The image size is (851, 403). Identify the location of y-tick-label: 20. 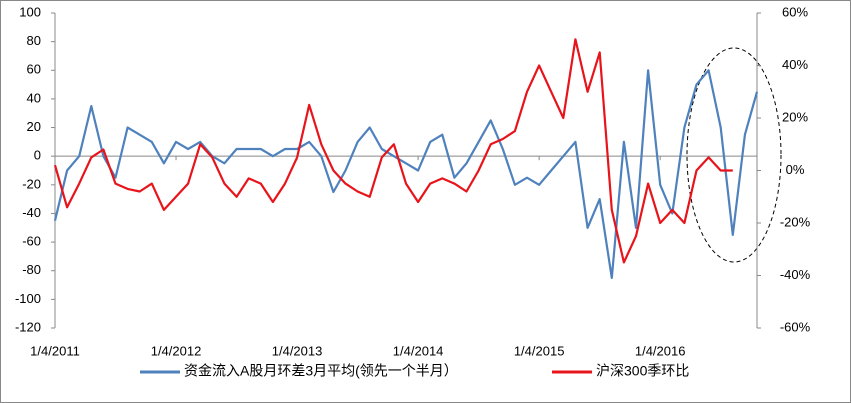
(34, 126).